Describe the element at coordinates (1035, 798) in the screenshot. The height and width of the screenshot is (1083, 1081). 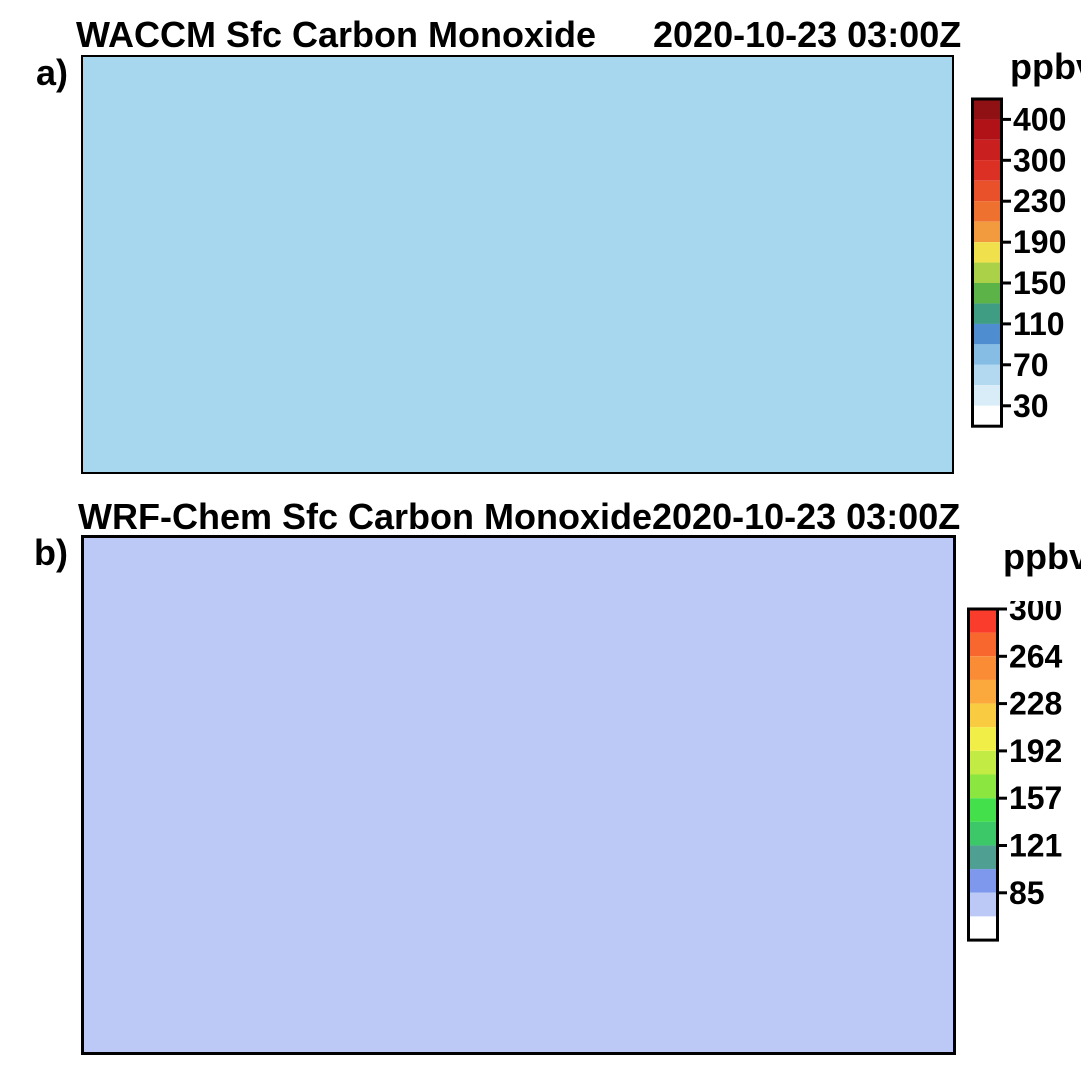
I see `svg-text: 157` at that location.